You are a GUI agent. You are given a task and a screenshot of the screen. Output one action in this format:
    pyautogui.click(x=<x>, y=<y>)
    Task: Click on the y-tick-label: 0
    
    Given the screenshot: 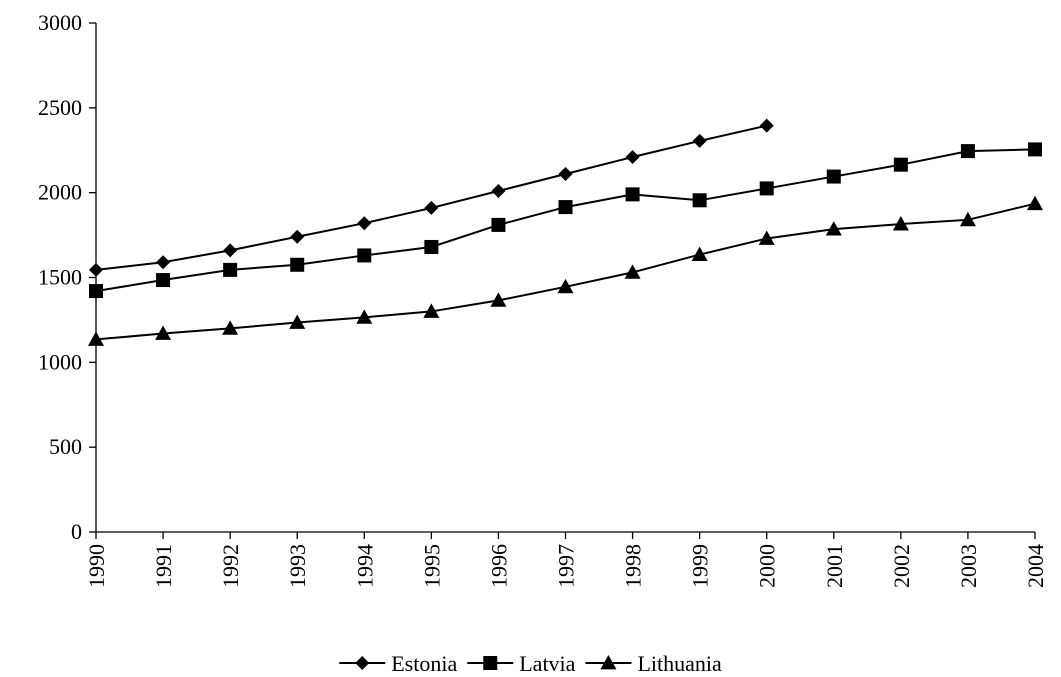 What is the action you would take?
    pyautogui.click(x=76, y=531)
    